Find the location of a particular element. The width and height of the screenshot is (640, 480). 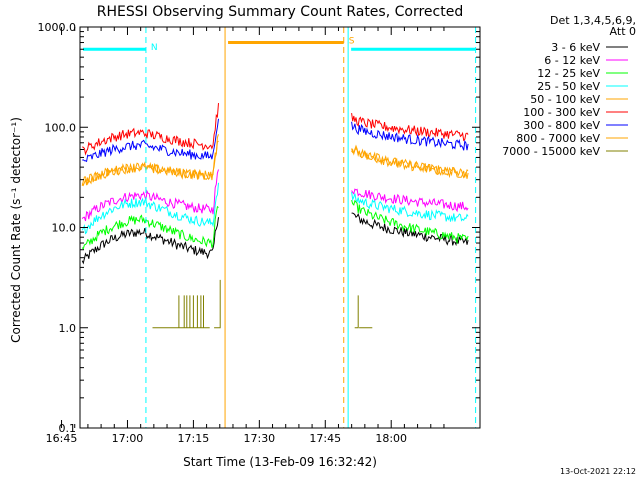

y-axis-label: Corrected Count Rate (s⁻¹ detector⁻¹) is located at coordinates (16, 230).